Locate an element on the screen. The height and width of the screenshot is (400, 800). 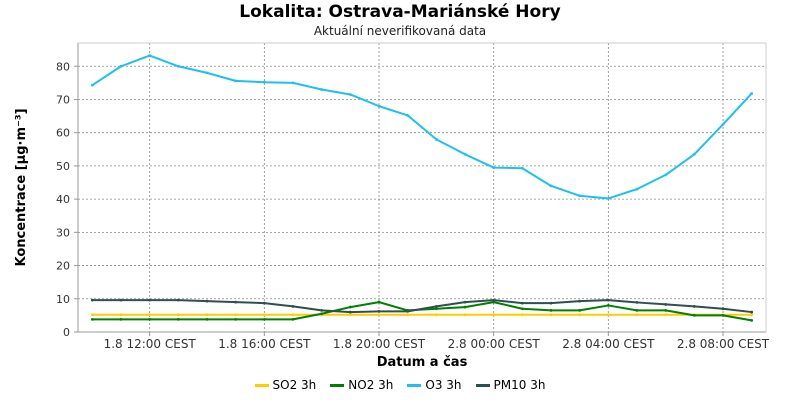
legend-label: NO2 3h is located at coordinates (371, 385).